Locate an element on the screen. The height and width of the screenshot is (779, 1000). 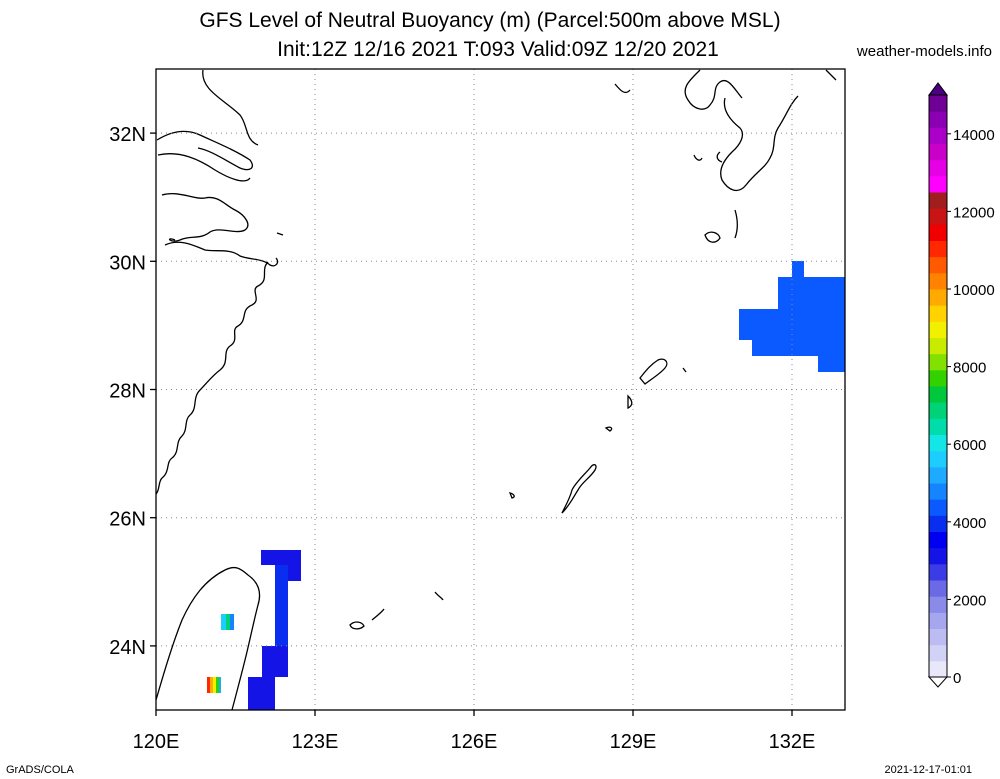
lon-tick-label: 126E is located at coordinates (474, 742).